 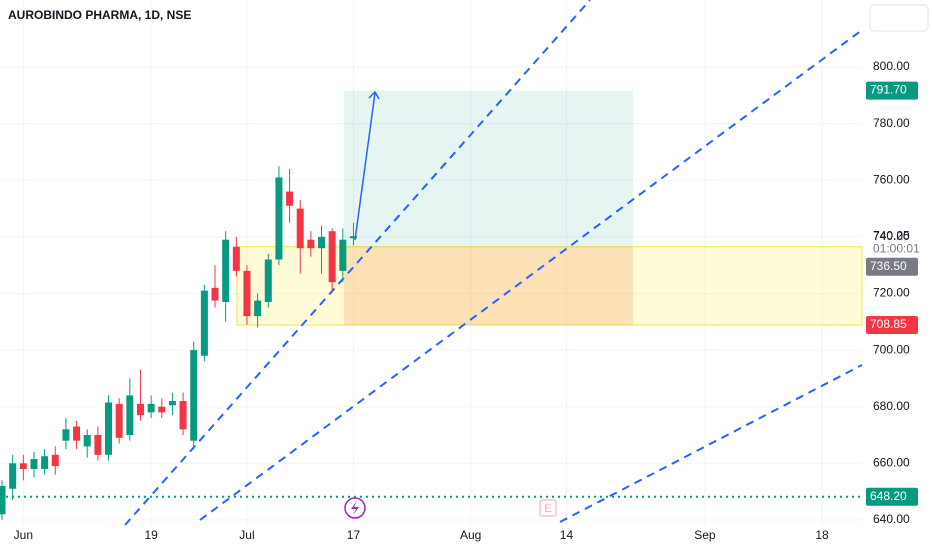 What do you see at coordinates (470, 535) in the screenshot?
I see `x-tick-label: Aug` at bounding box center [470, 535].